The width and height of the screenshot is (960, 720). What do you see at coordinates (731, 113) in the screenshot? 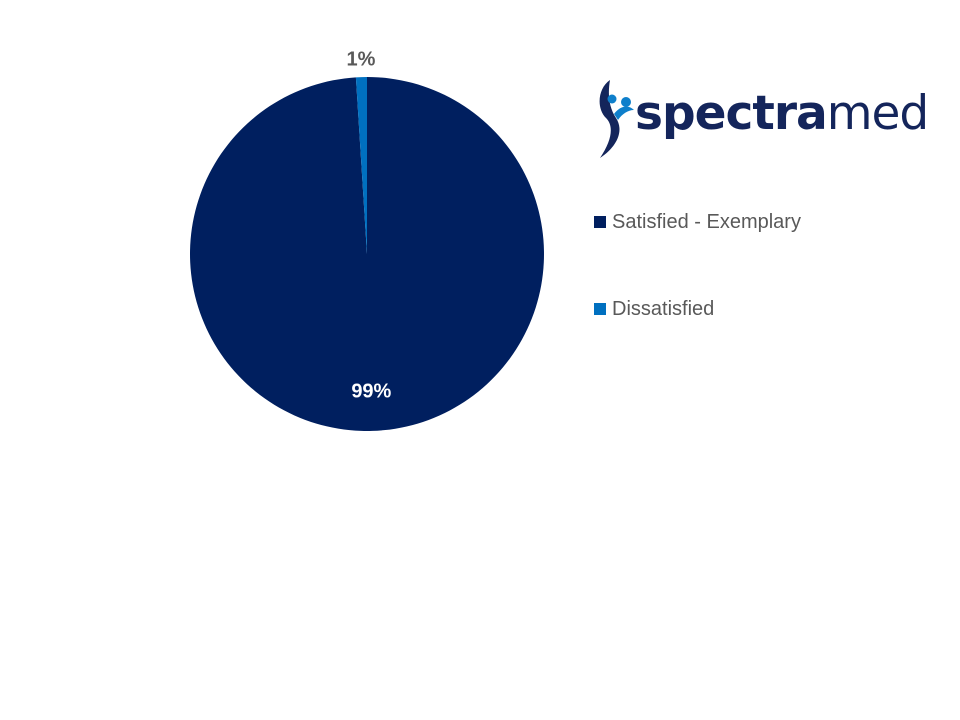
I see `logo-text-strong: spectra` at bounding box center [731, 113].